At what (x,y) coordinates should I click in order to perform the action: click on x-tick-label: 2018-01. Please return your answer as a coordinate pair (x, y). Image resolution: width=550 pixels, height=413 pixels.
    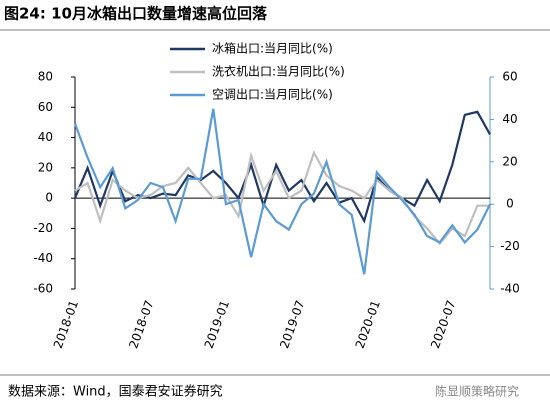
    Looking at the image, I should click on (66, 324).